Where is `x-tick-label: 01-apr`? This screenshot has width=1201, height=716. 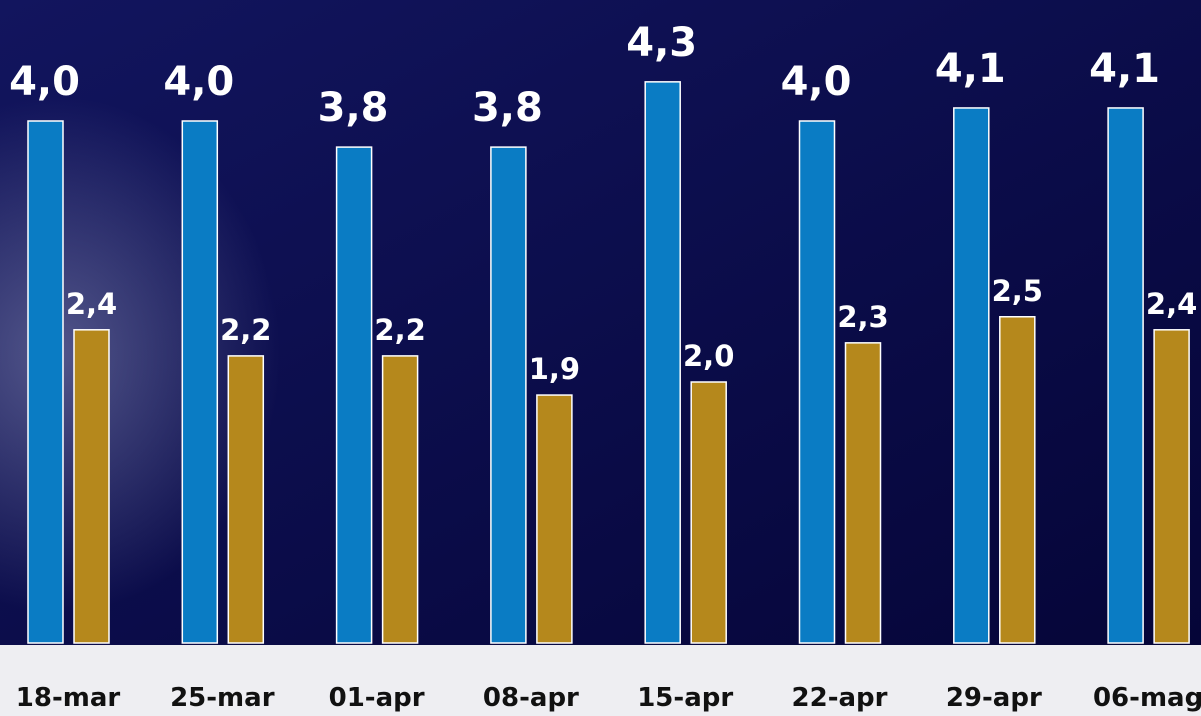 x-tick-label: 01-apr is located at coordinates (377, 698).